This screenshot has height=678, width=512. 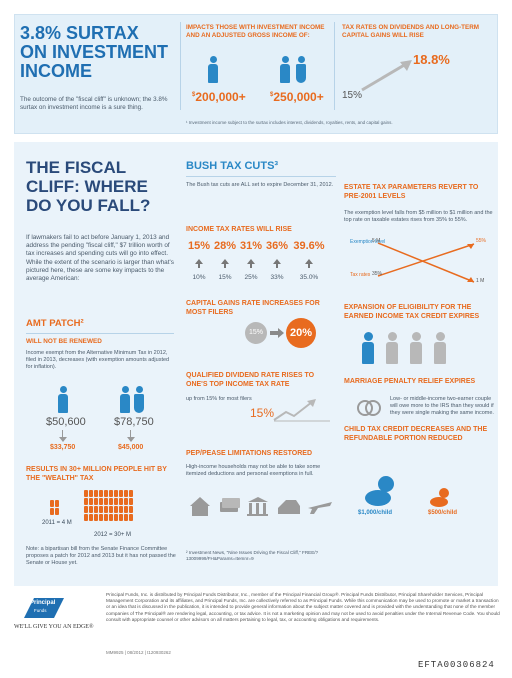 I want to click on amt-single-2012: $50,600, so click(x=66, y=422).